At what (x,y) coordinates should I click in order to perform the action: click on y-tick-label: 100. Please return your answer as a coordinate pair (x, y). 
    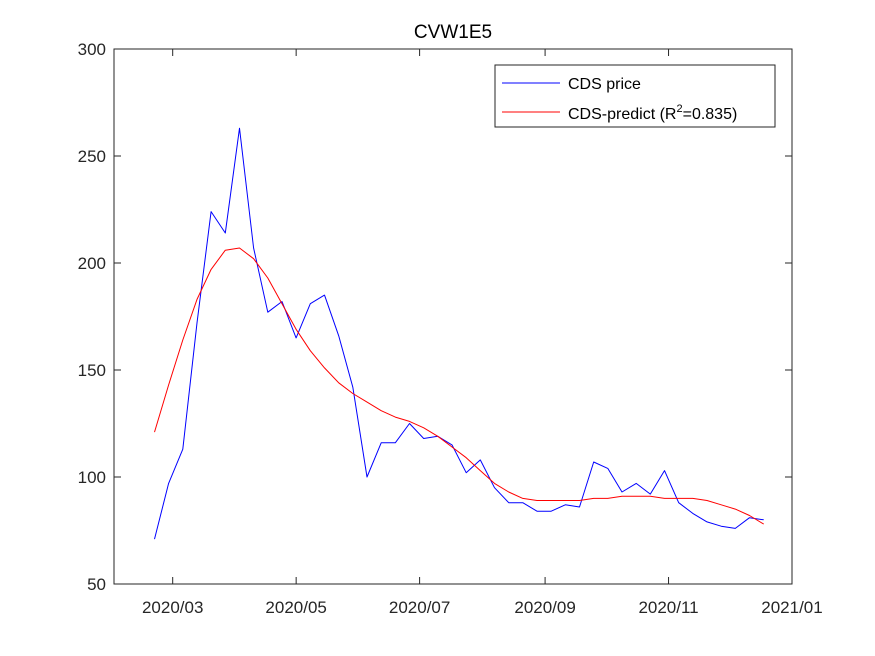
    Looking at the image, I should click on (92, 477).